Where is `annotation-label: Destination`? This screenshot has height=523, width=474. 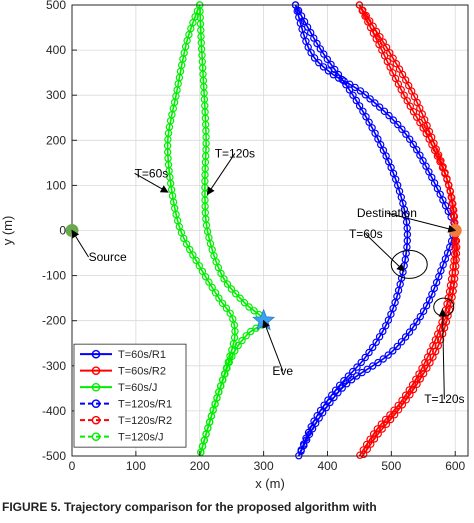 annotation-label: Destination is located at coordinates (387, 213).